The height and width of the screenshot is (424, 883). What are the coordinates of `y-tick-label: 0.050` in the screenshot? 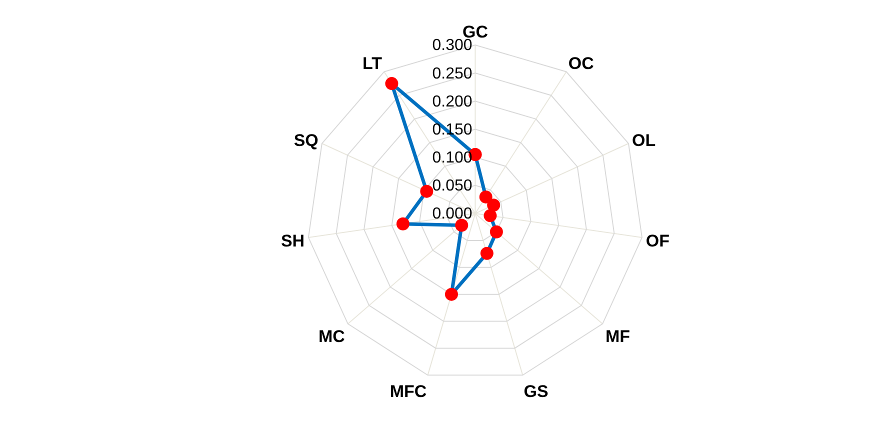 It's located at (452, 186).